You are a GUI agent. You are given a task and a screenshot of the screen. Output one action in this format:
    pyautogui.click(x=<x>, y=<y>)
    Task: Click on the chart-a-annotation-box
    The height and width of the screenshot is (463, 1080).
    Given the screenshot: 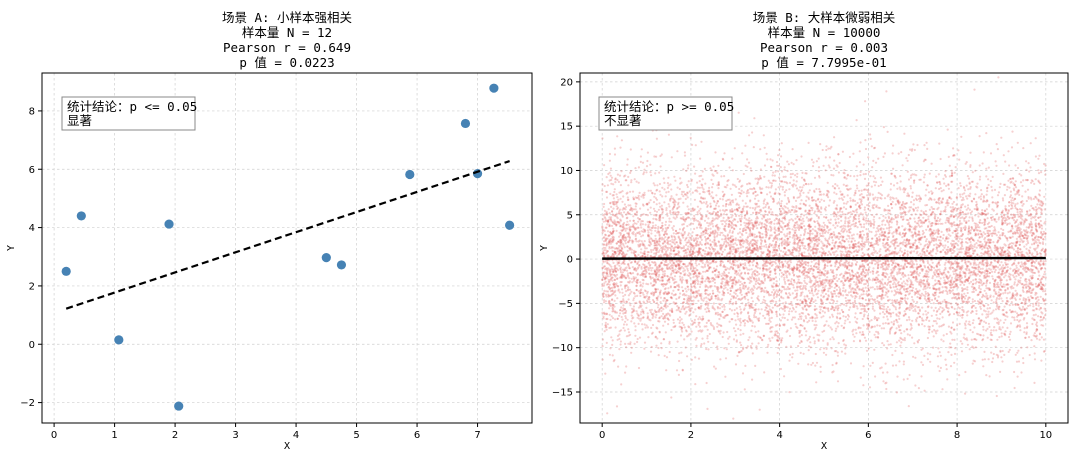 What is the action you would take?
    pyautogui.click(x=128, y=113)
    